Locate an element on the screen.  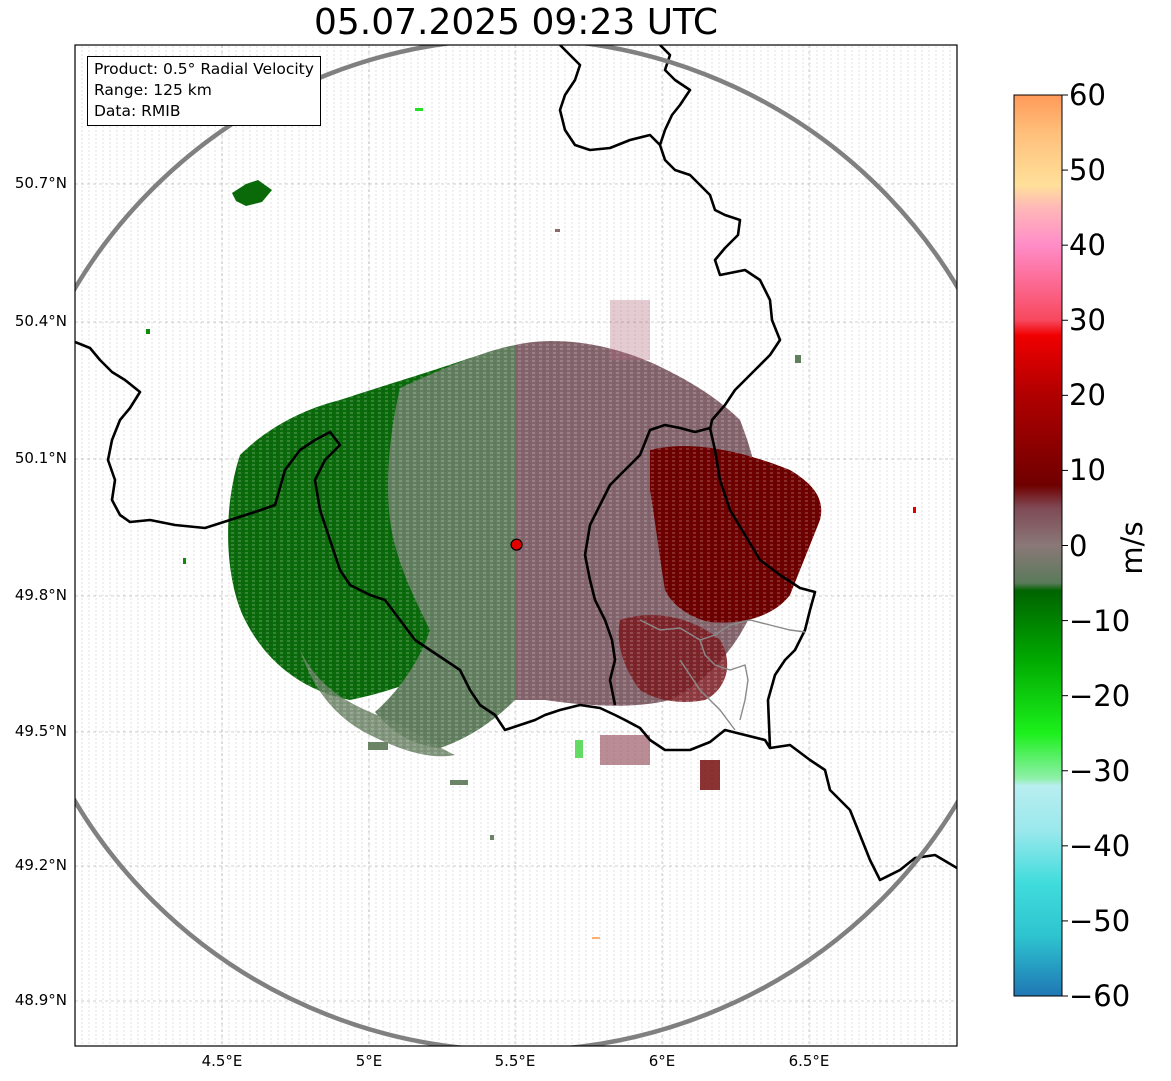
lon-tick-label: 5°E is located at coordinates (369, 1061).